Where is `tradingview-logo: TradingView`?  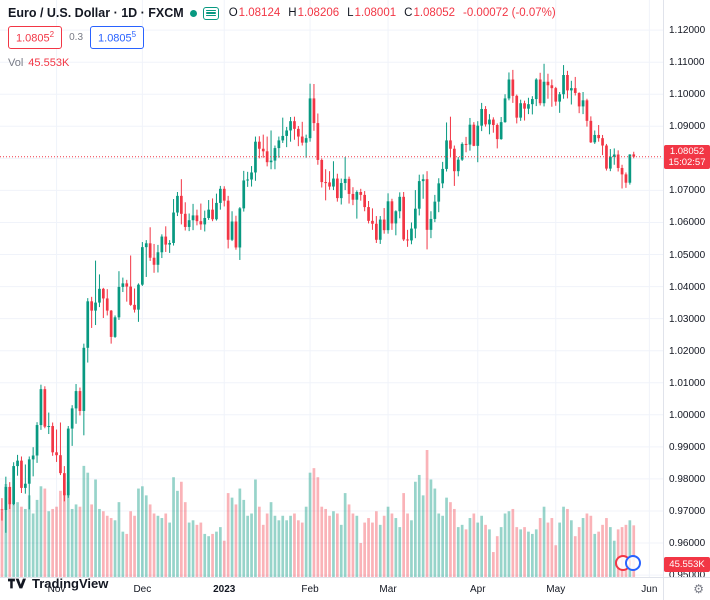
tradingview-logo: TradingView is located at coordinates (58, 583).